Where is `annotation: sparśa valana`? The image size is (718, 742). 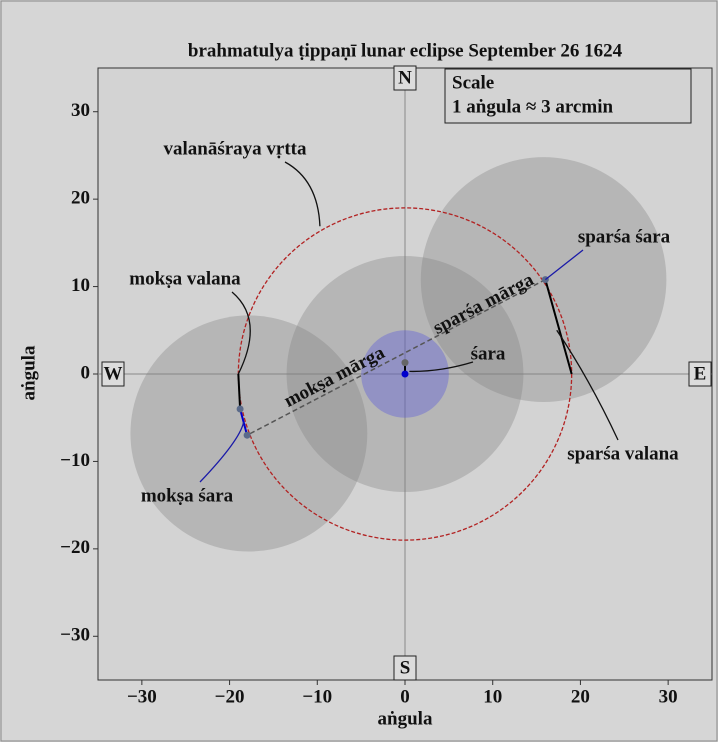
annotation: sparśa valana is located at coordinates (623, 453).